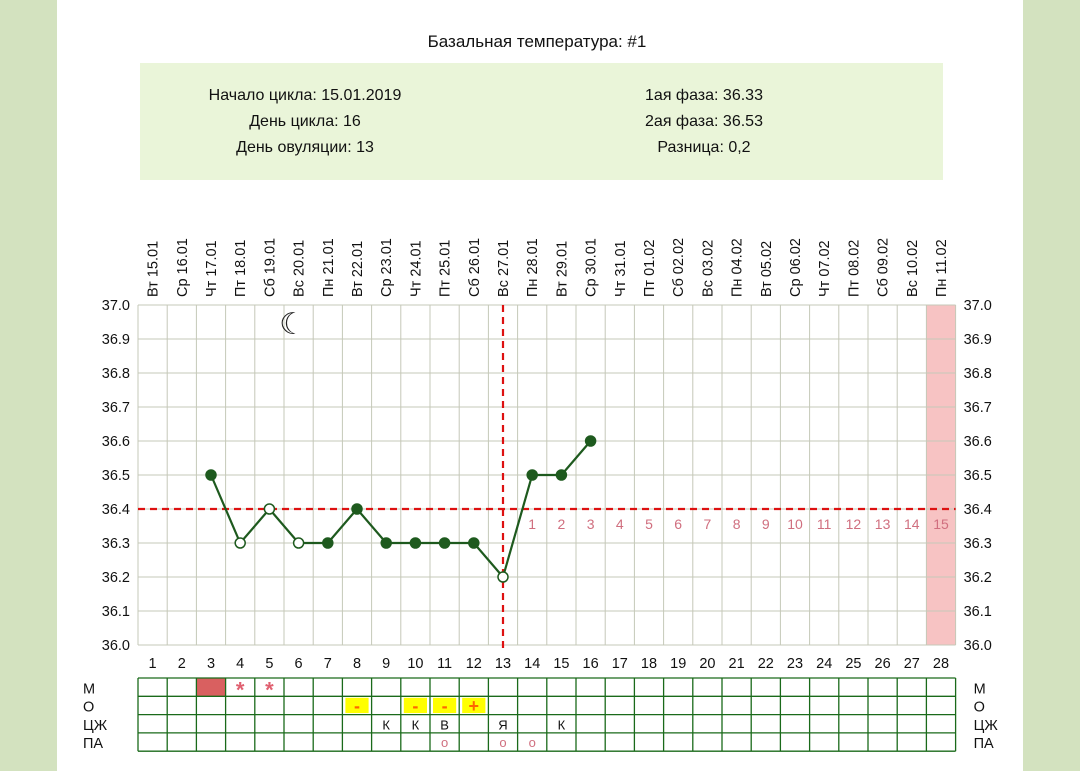 This screenshot has width=1080, height=771. I want to click on phase-day-number: 11, so click(824, 524).